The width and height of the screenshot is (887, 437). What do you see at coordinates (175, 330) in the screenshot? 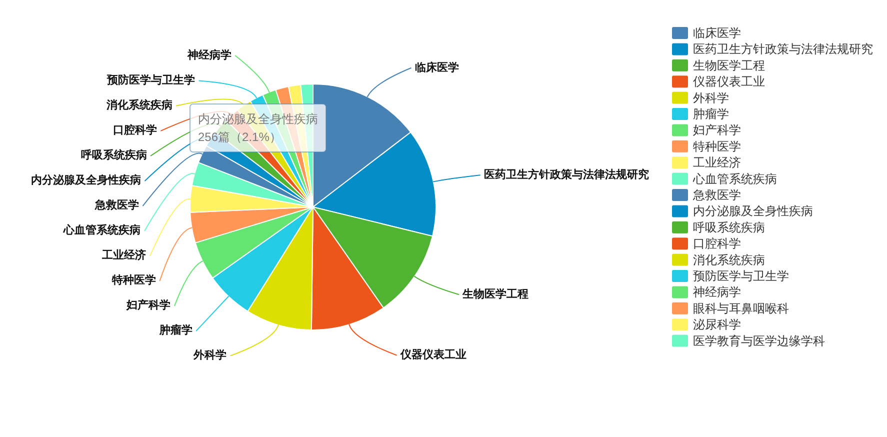
I see `slice-label: 肿瘤学` at bounding box center [175, 330].